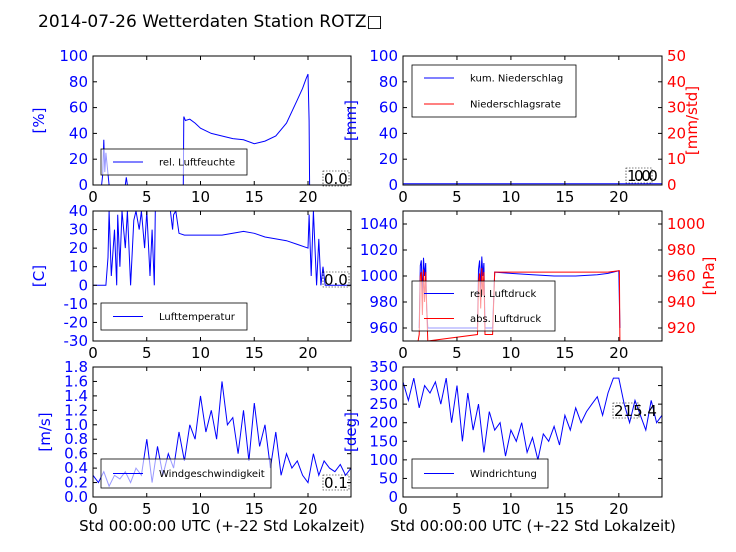  I want to click on y2-tick-label: 40, so click(676, 82).